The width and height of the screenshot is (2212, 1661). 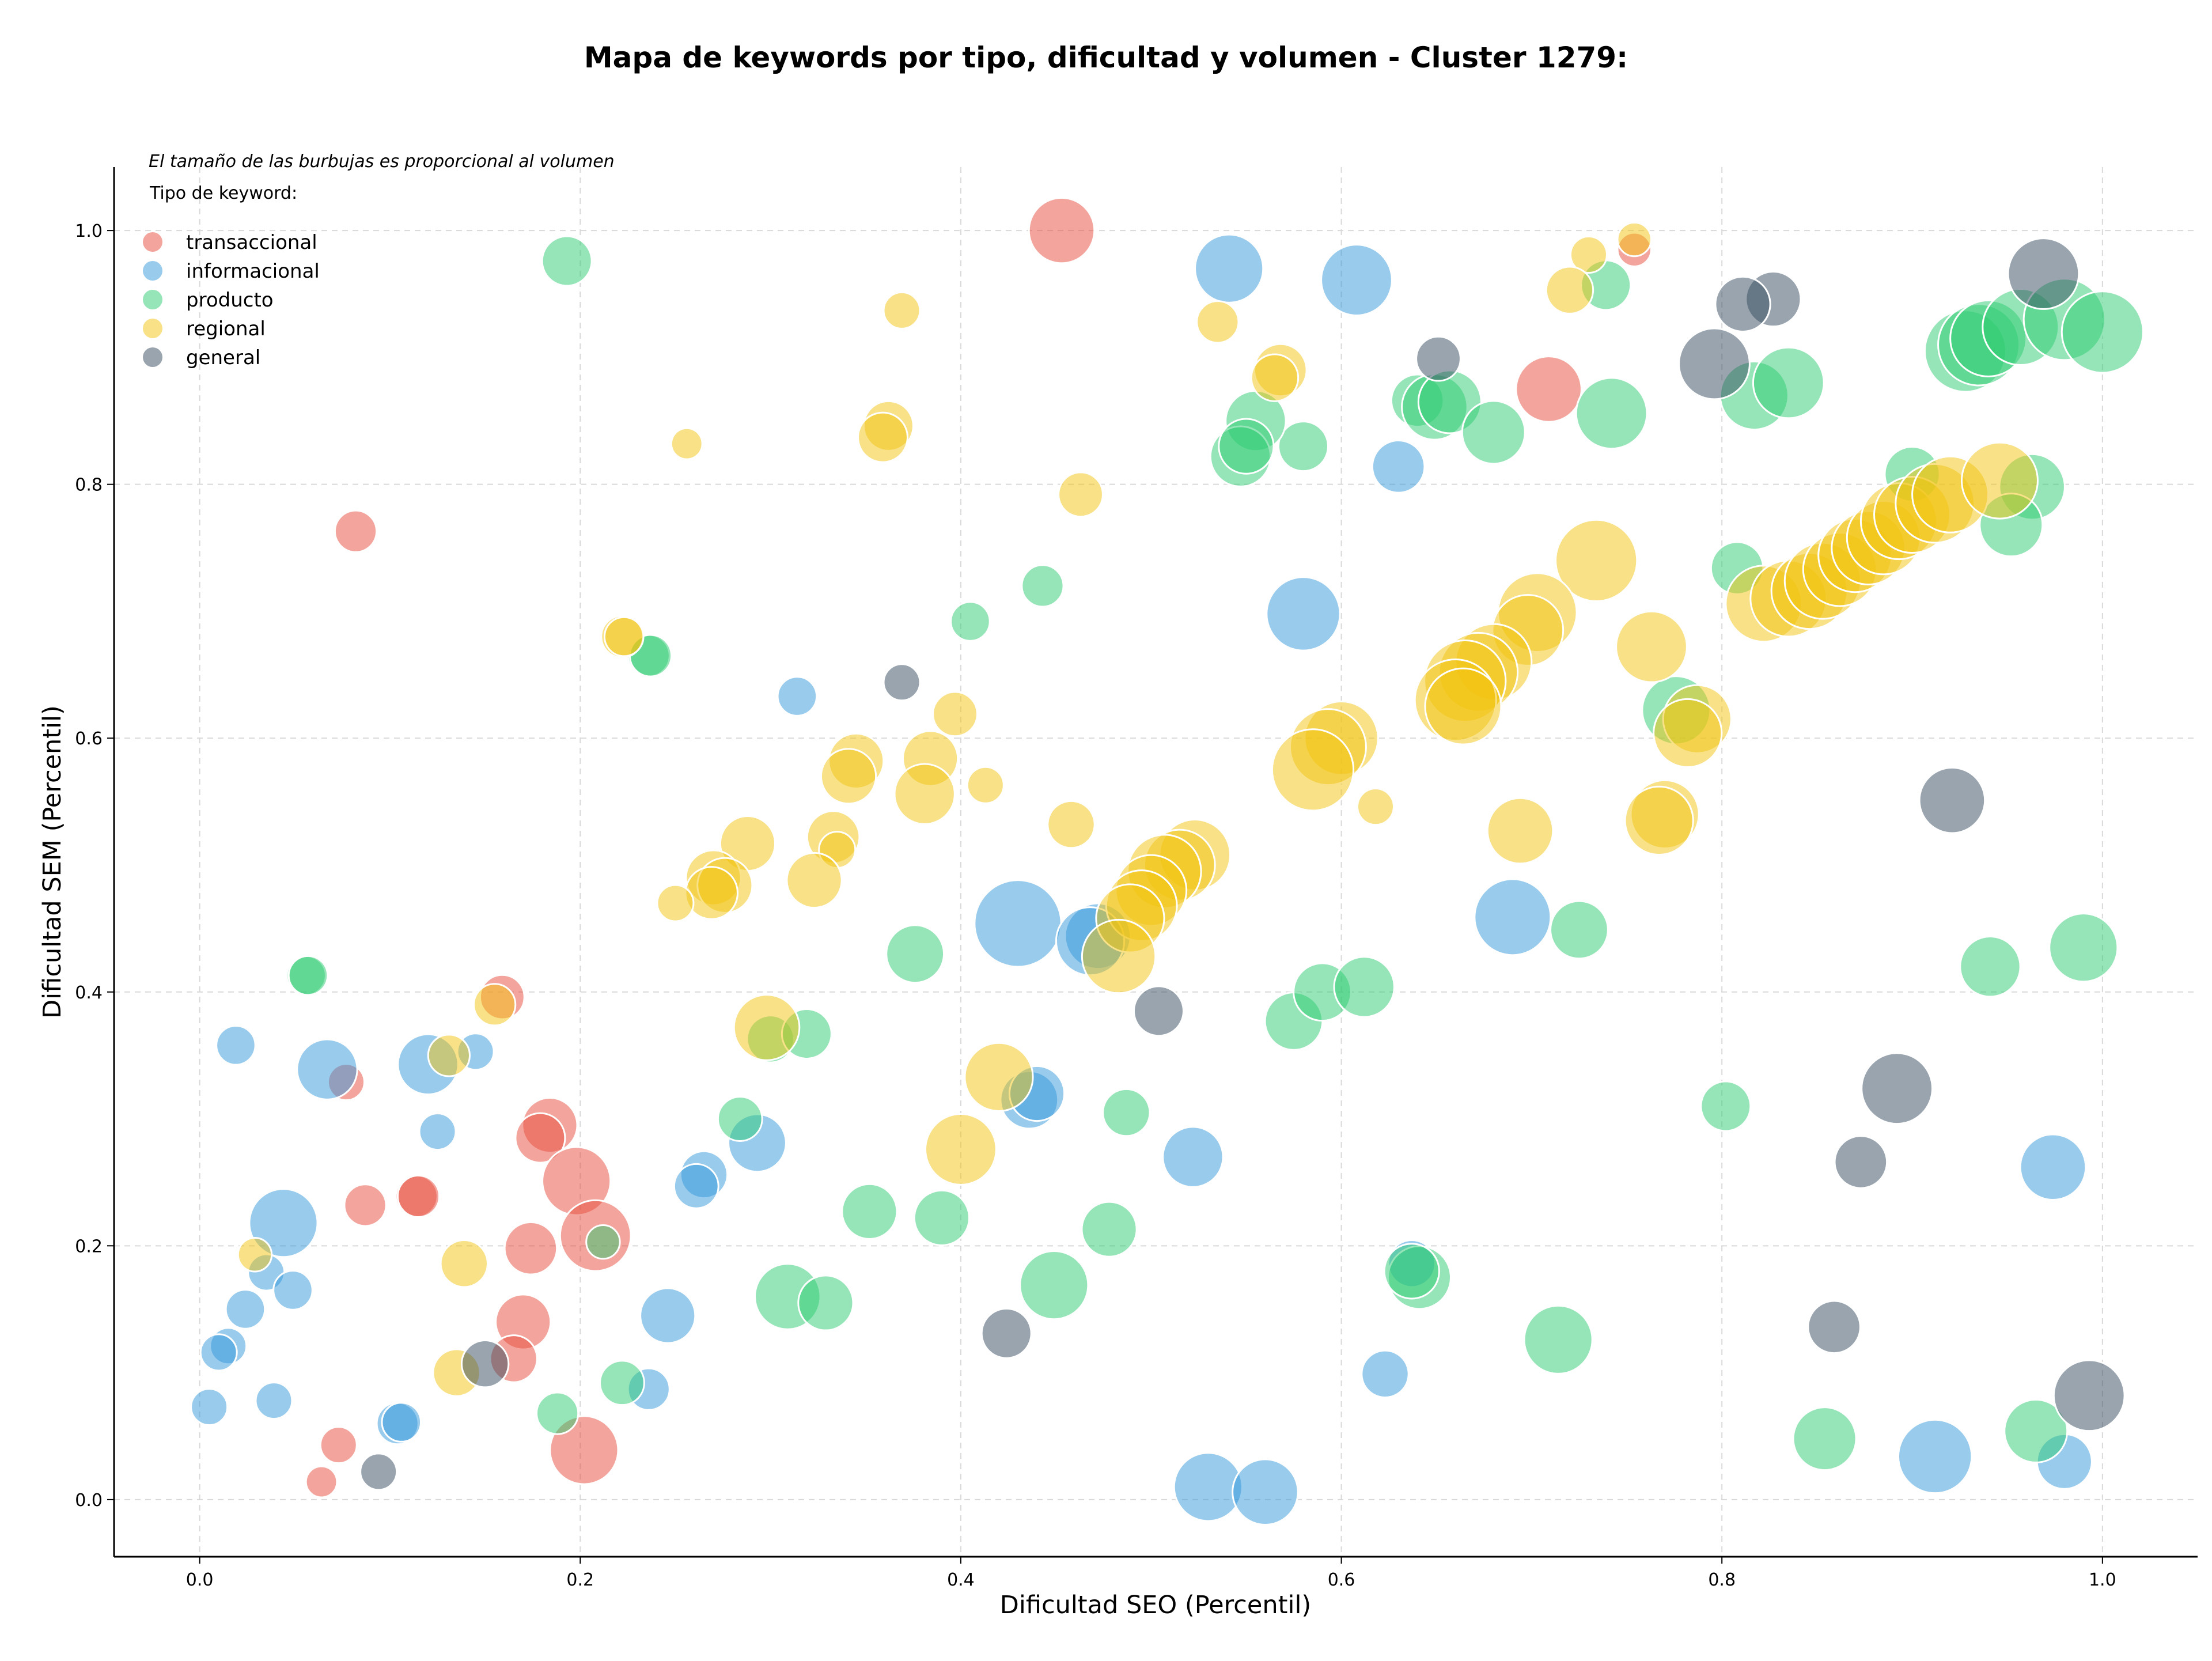 I want to click on x-tick-label: 0.8, so click(x=1722, y=1580).